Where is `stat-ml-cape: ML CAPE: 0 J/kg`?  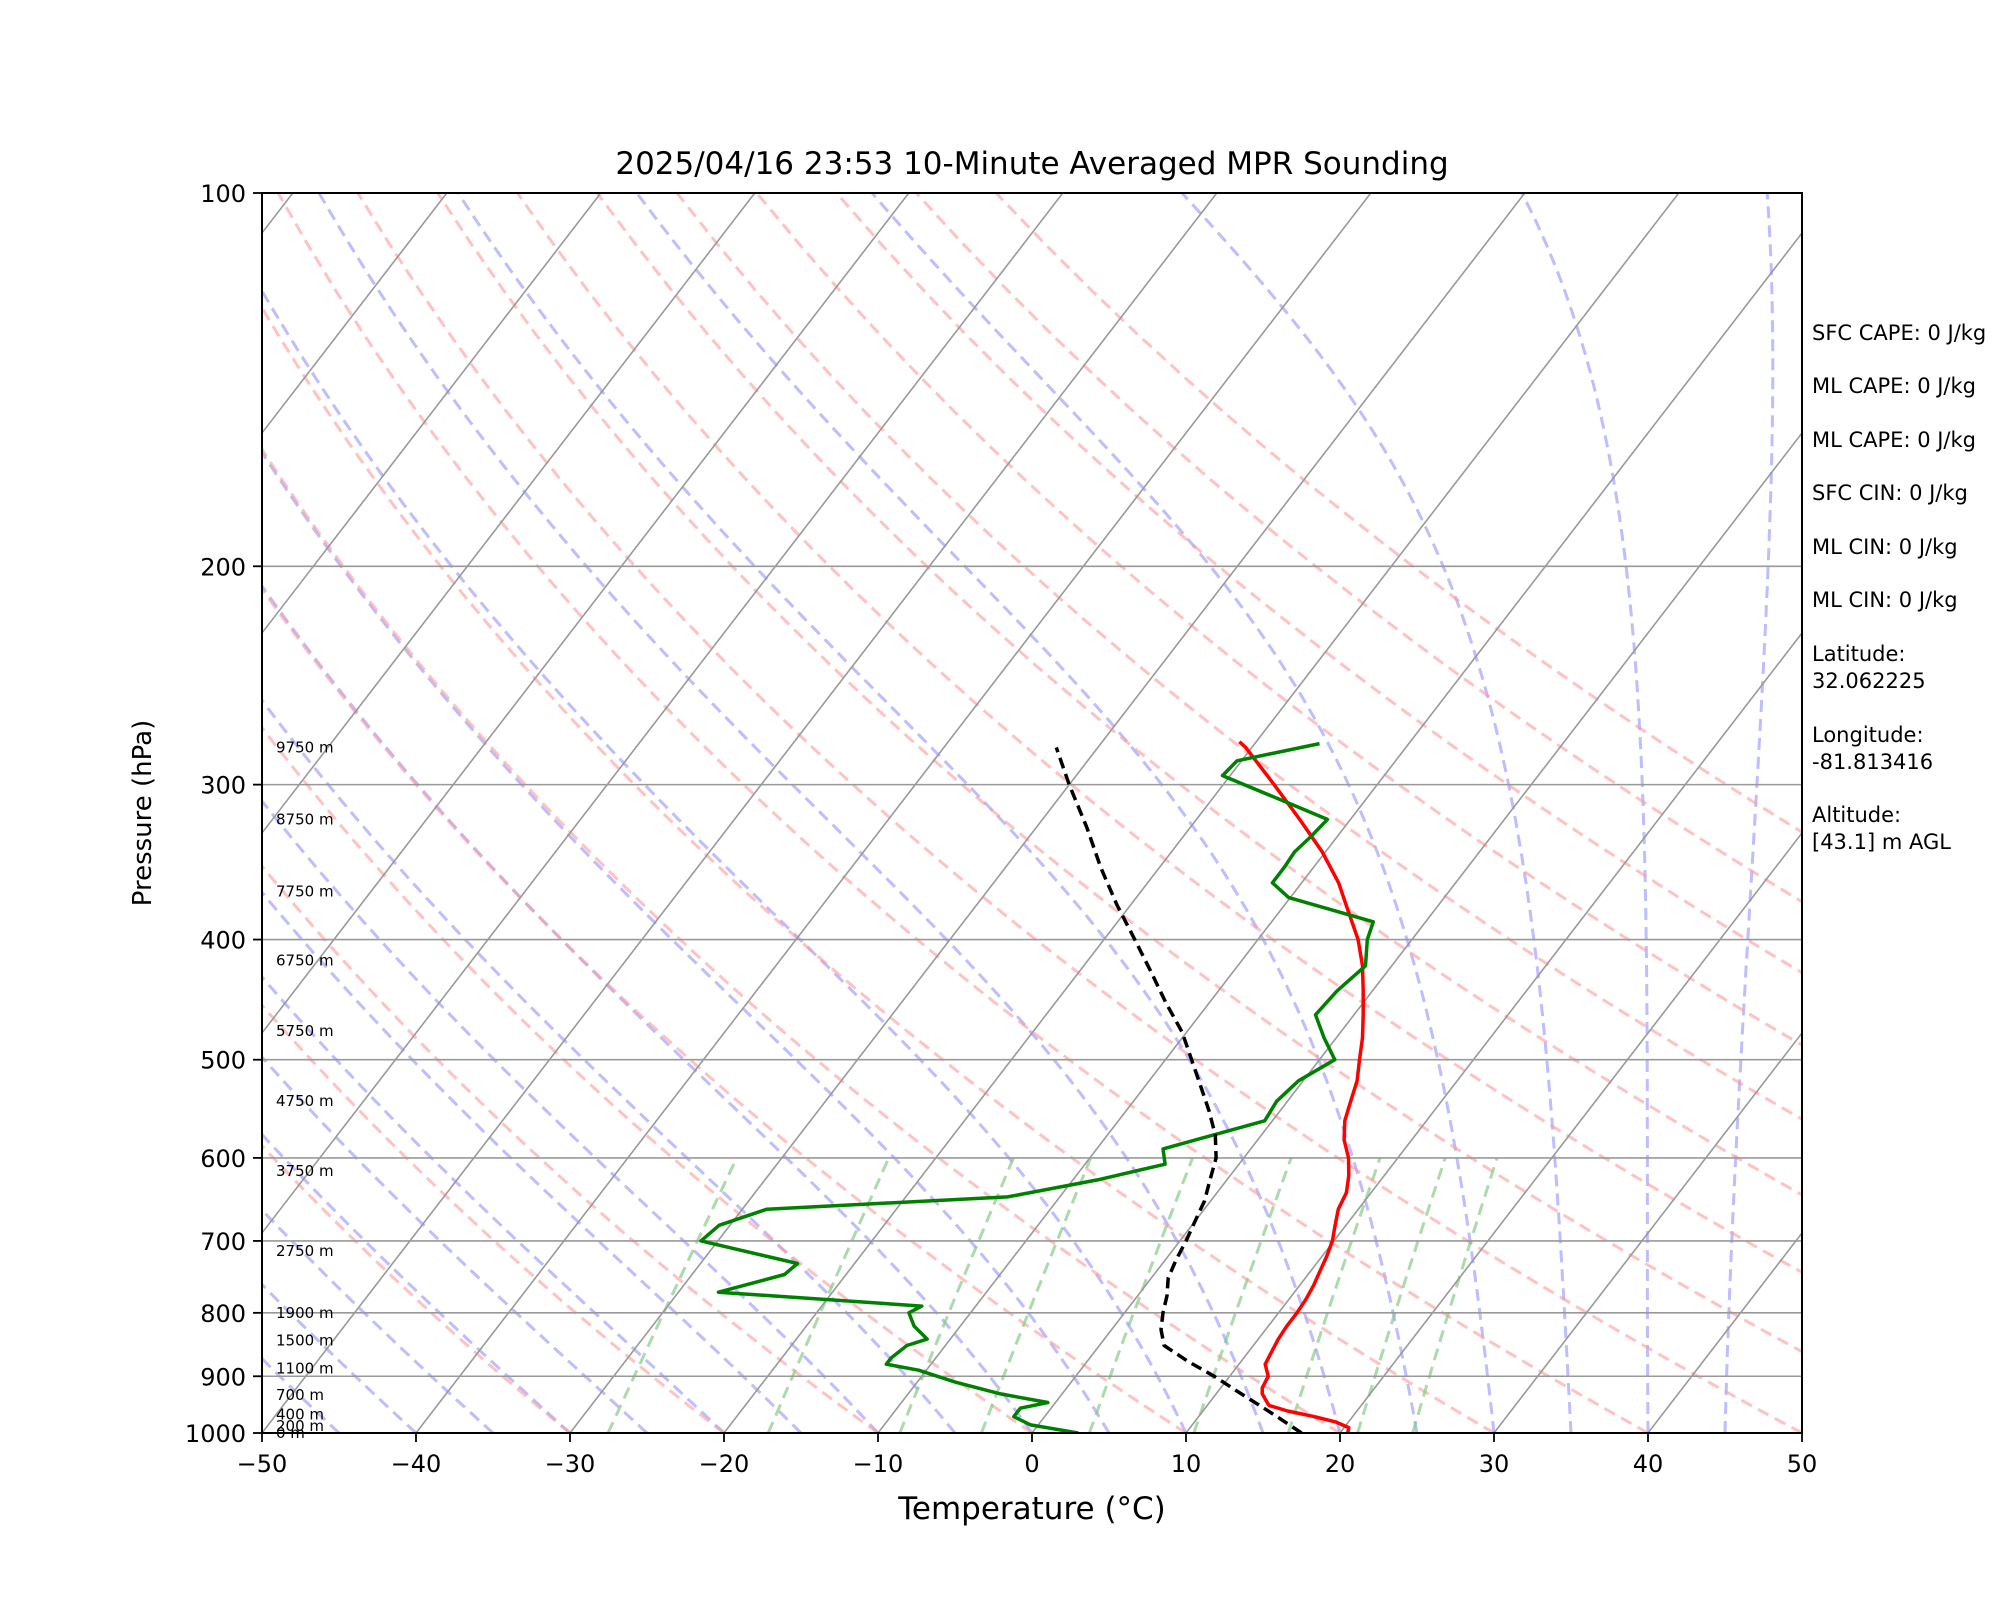
stat-ml-cape: ML CAPE: 0 J/kg is located at coordinates (1894, 386).